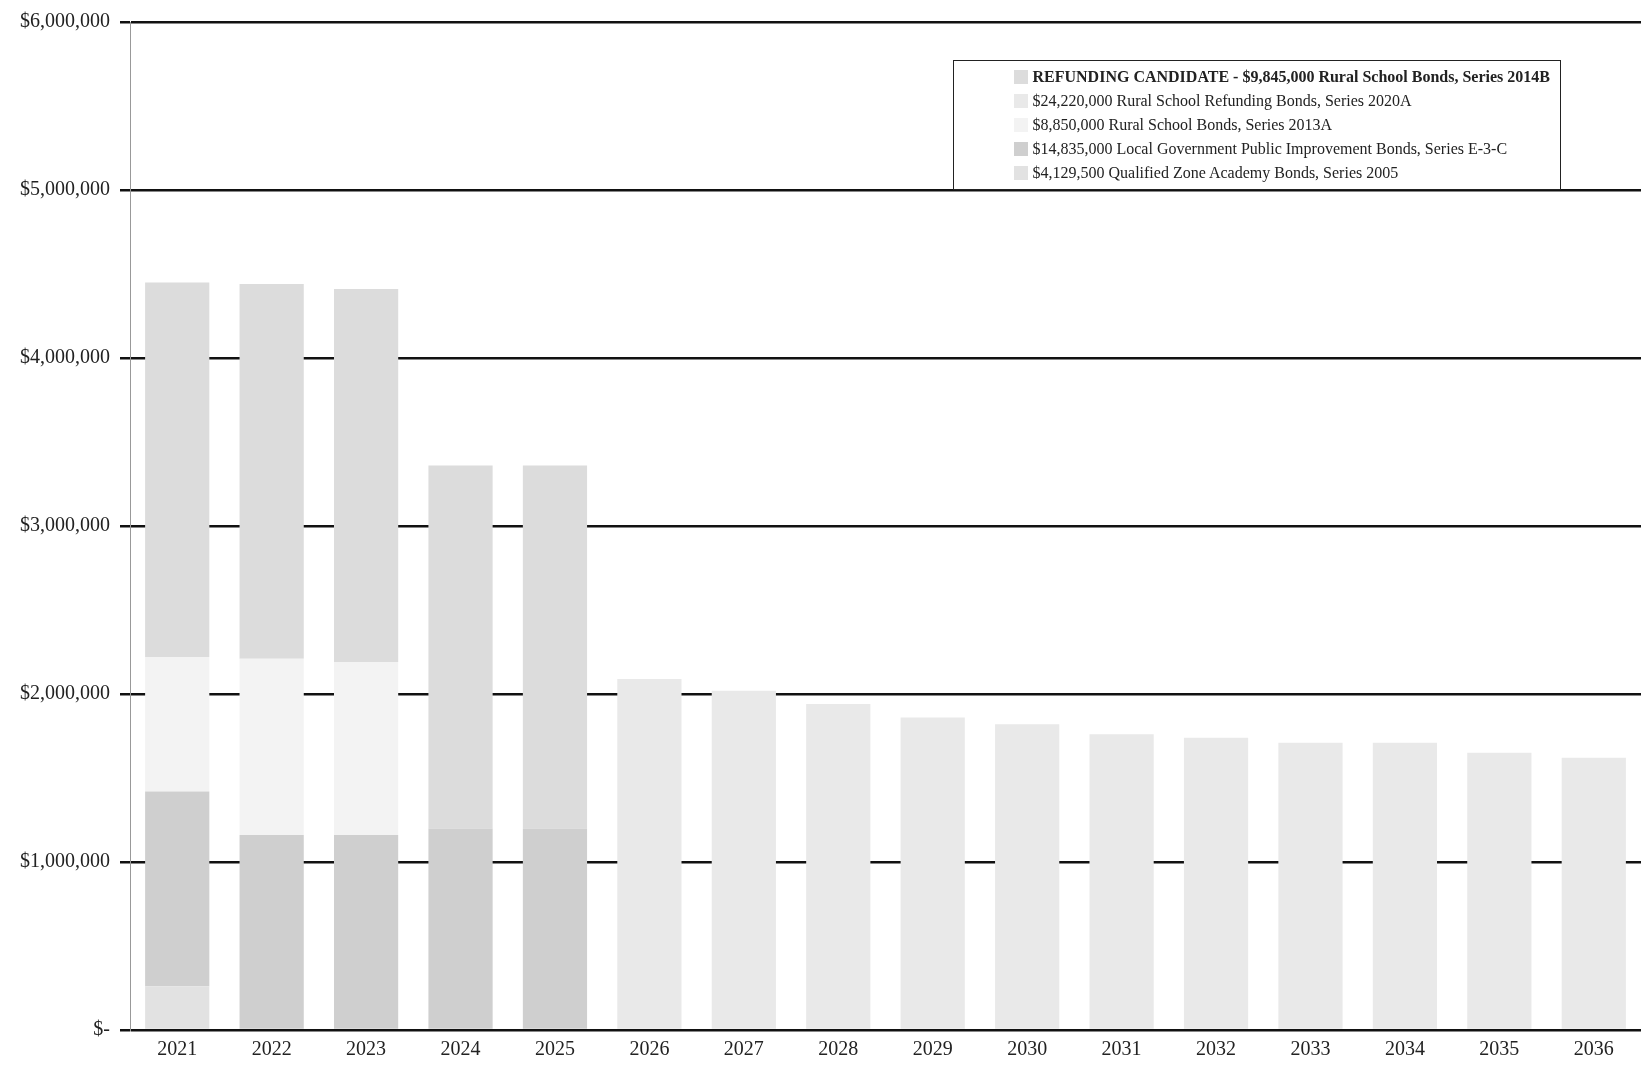 The width and height of the screenshot is (1647, 1080). I want to click on y-tick-label: $6,000,000, so click(65, 20).